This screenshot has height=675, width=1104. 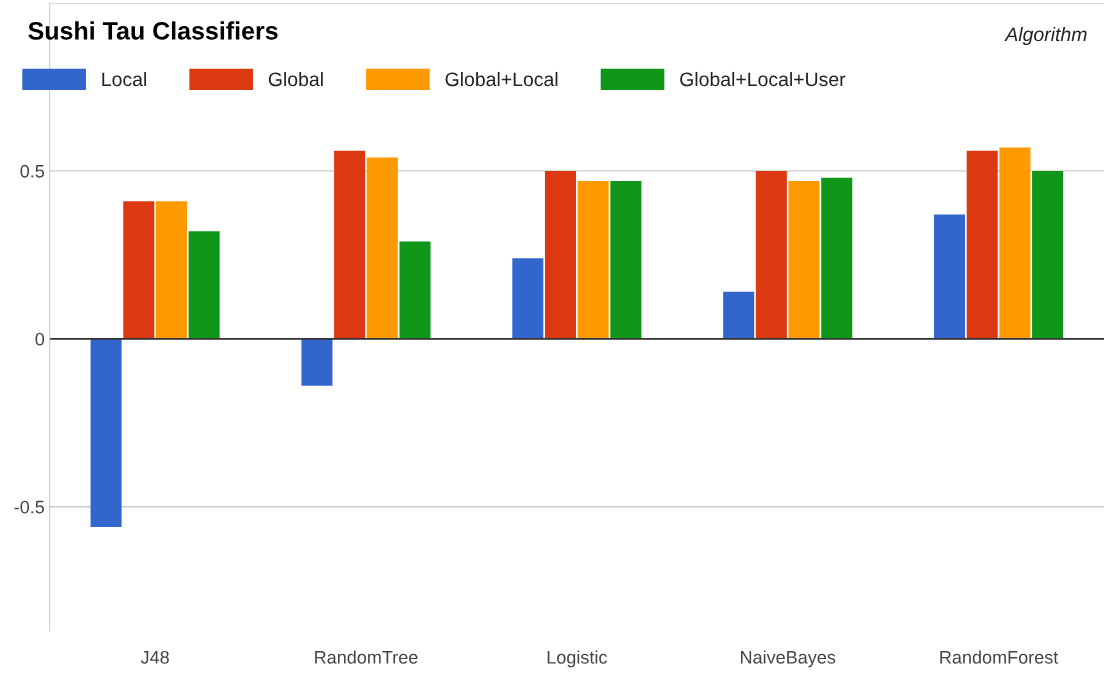 What do you see at coordinates (32, 171) in the screenshot?
I see `y-tick-label: 0.5` at bounding box center [32, 171].